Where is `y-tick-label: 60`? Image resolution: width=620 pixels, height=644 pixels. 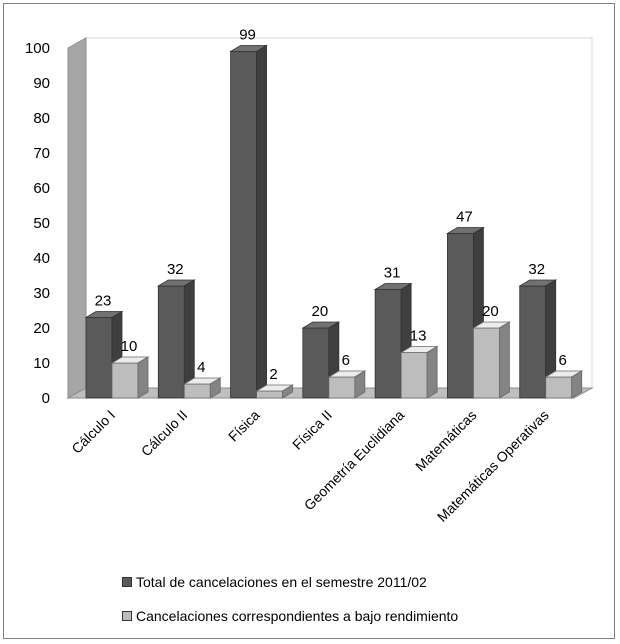 y-tick-label: 60 is located at coordinates (41, 188).